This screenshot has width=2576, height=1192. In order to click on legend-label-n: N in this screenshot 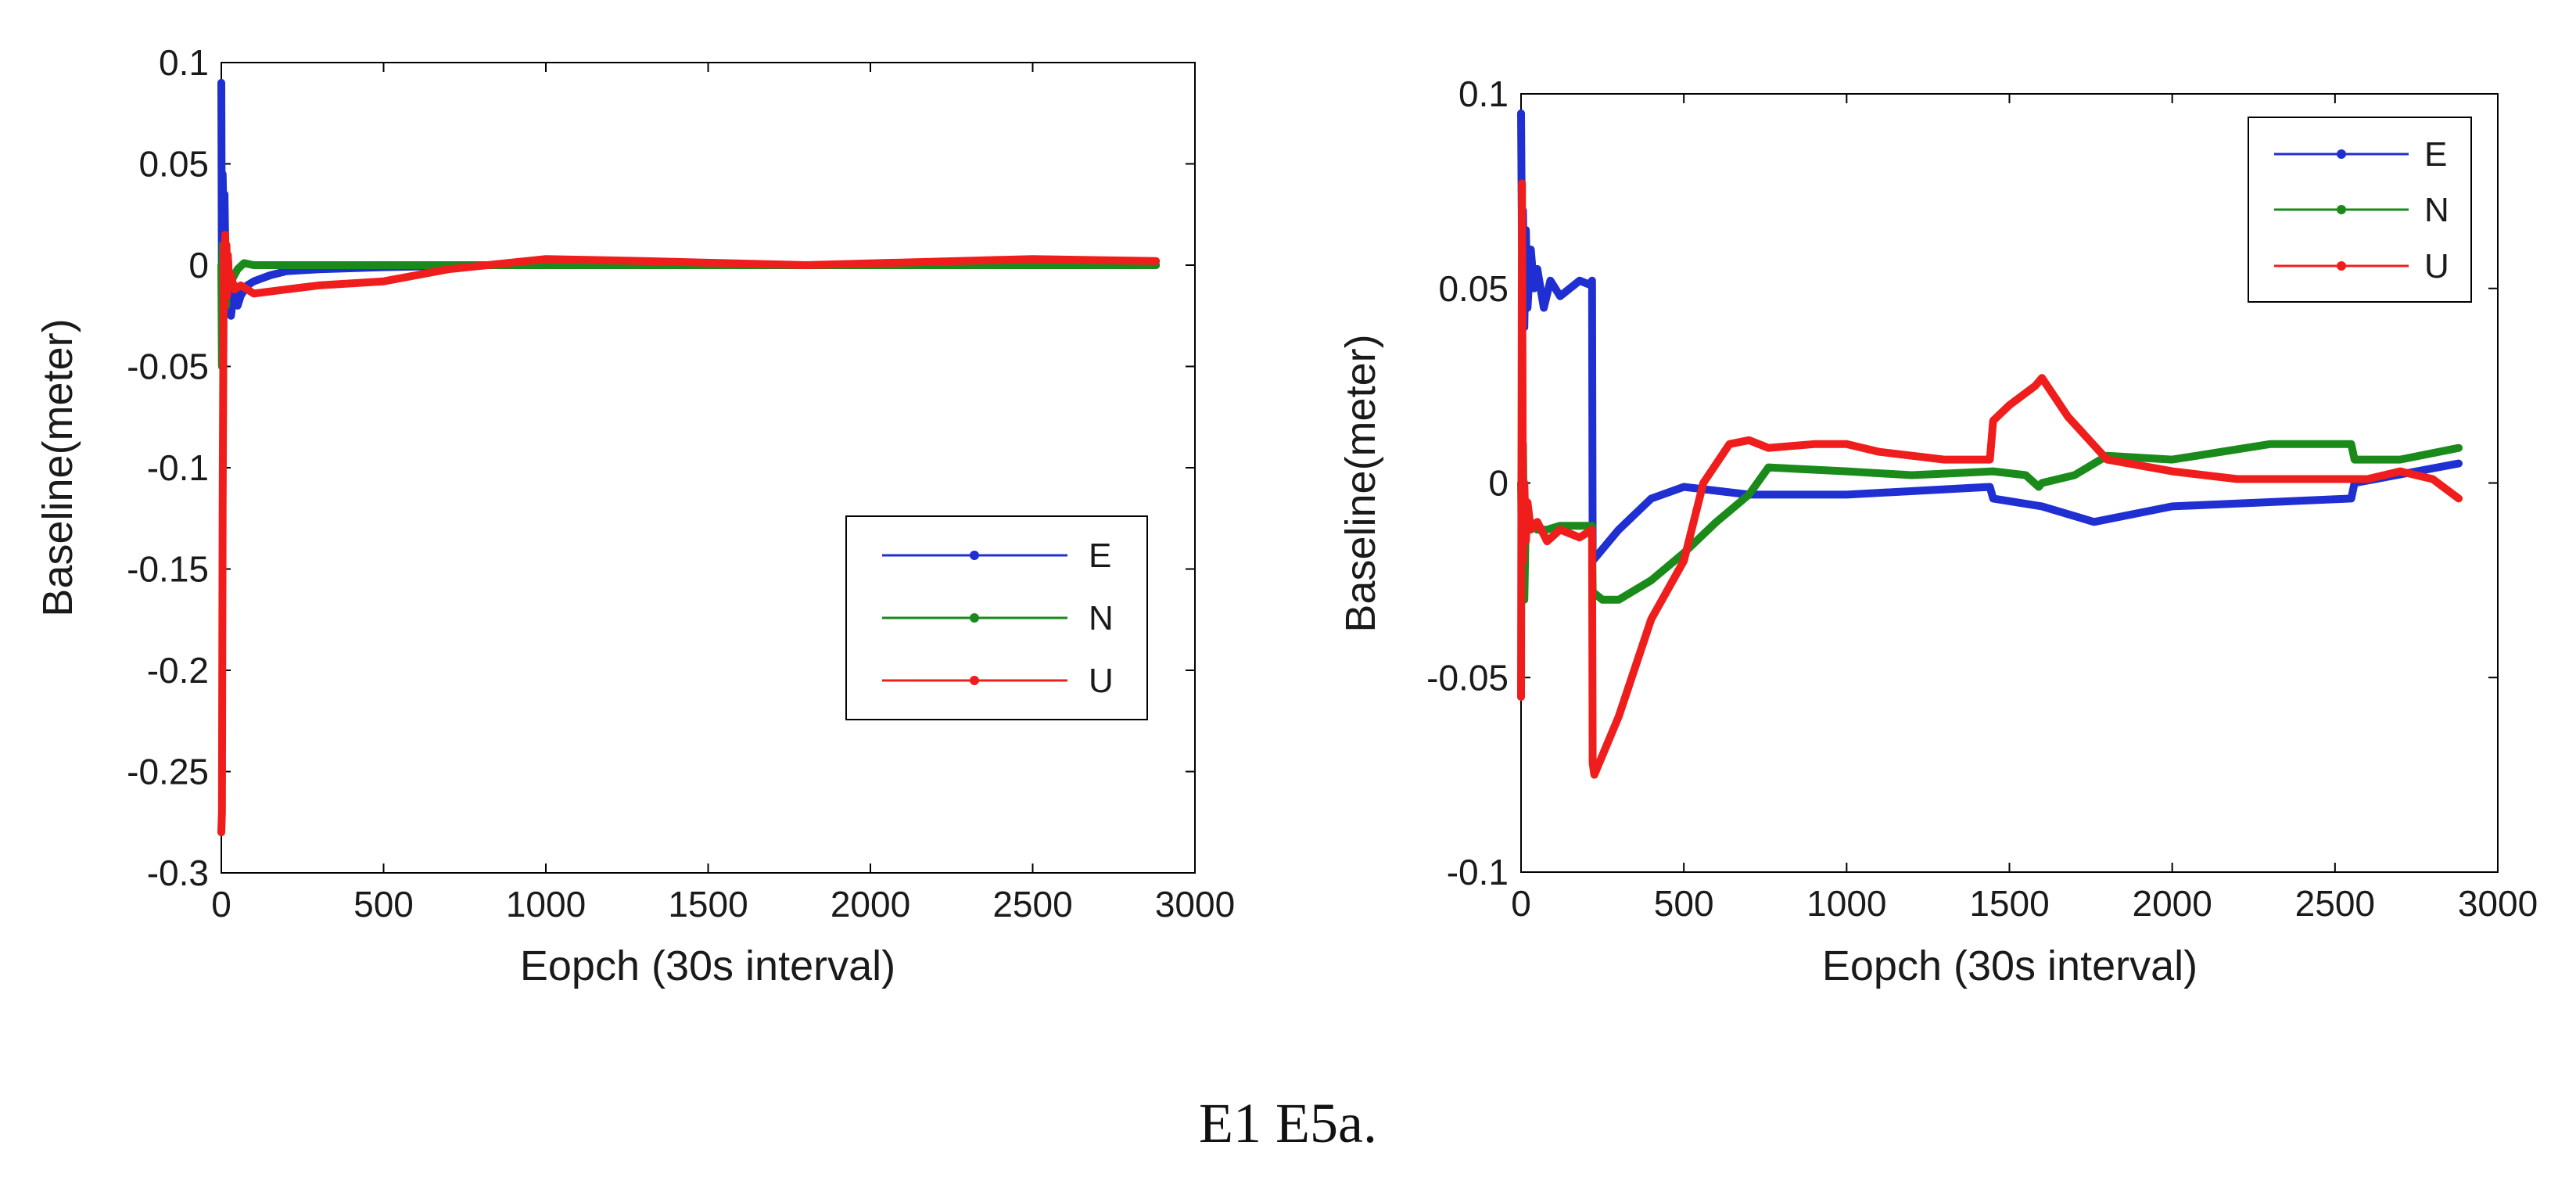, I will do `click(2436, 210)`.